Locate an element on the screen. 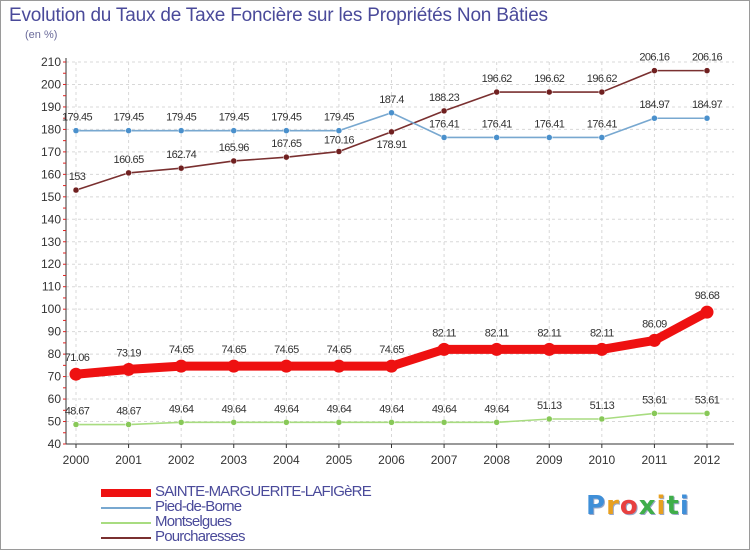 The height and width of the screenshot is (550, 750). data-label: 167.65 is located at coordinates (286, 144).